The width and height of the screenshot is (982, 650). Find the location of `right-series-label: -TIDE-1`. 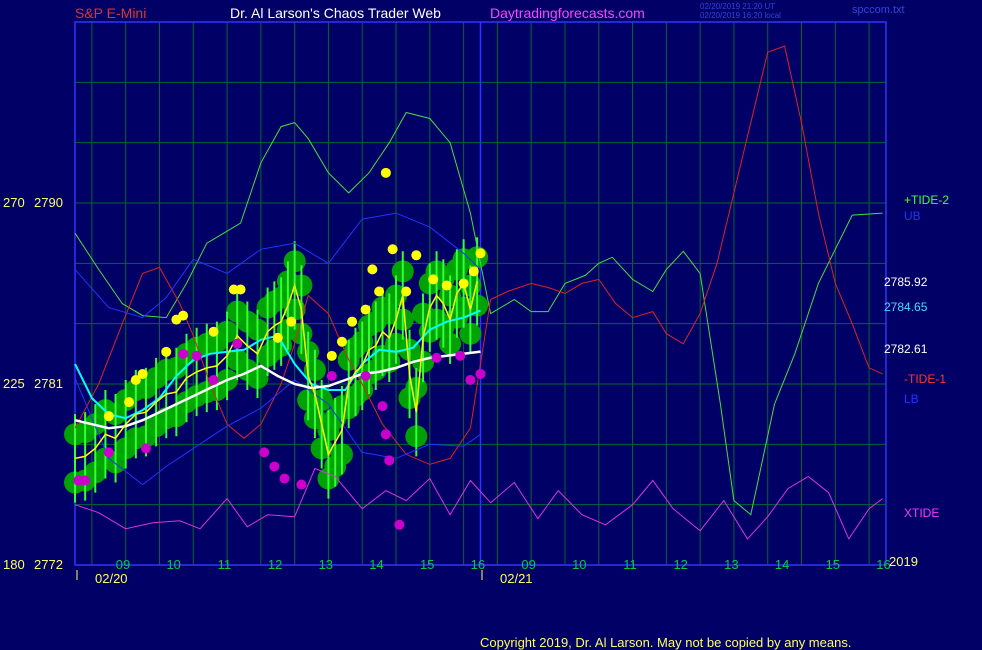

right-series-label: -TIDE-1 is located at coordinates (925, 379).